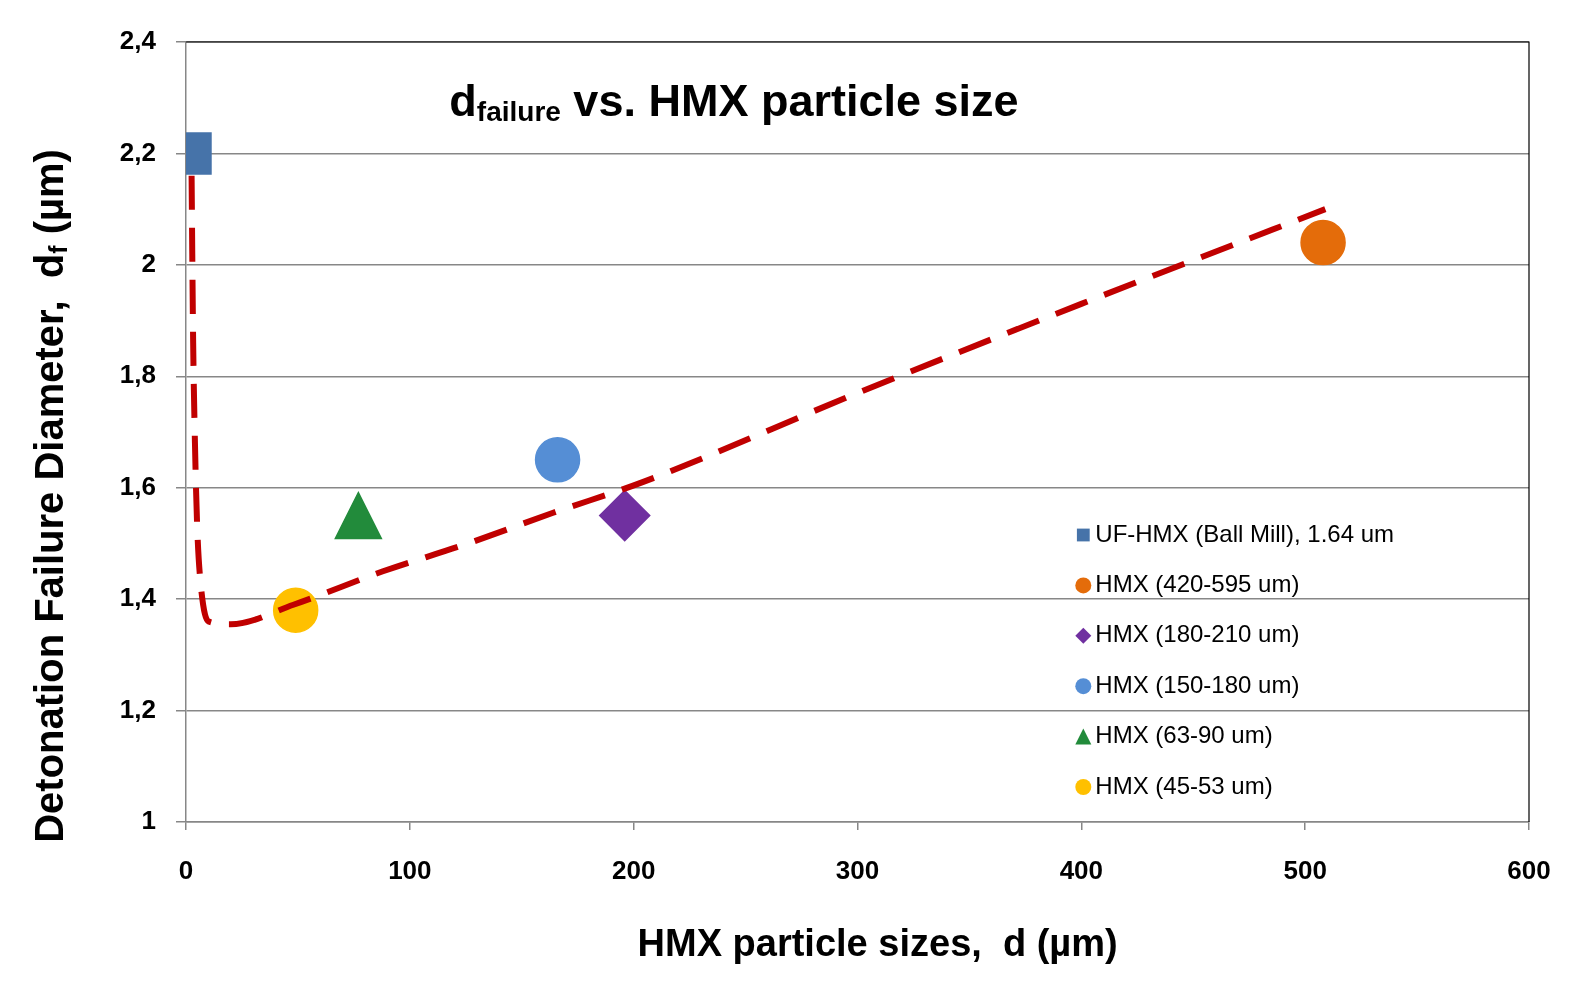  What do you see at coordinates (877, 943) in the screenshot?
I see `x-axis-title: HMX particle sizes, d (µm)` at bounding box center [877, 943].